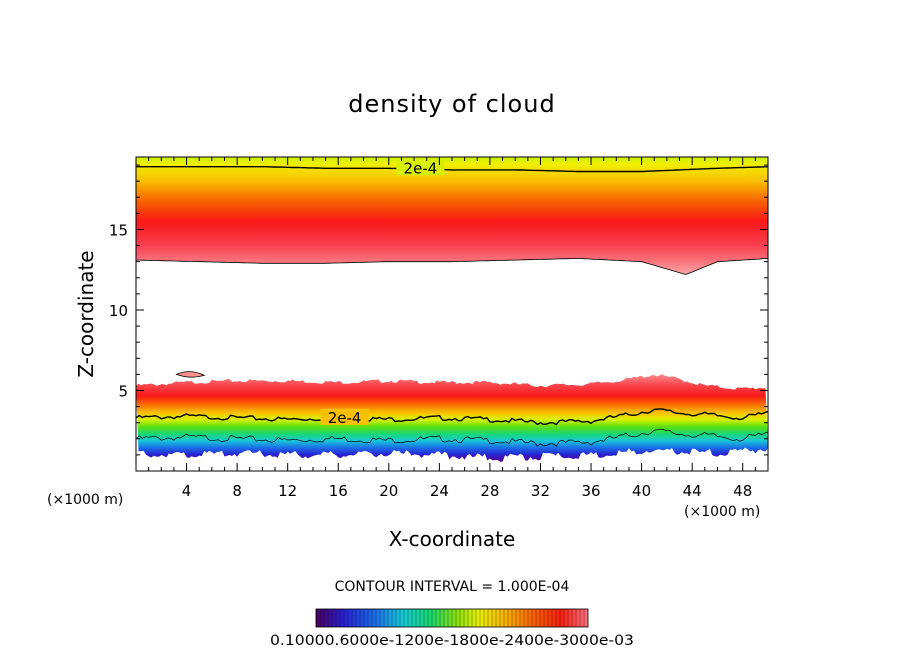  What do you see at coordinates (742, 491) in the screenshot?
I see `x-tick-label: 48` at bounding box center [742, 491].